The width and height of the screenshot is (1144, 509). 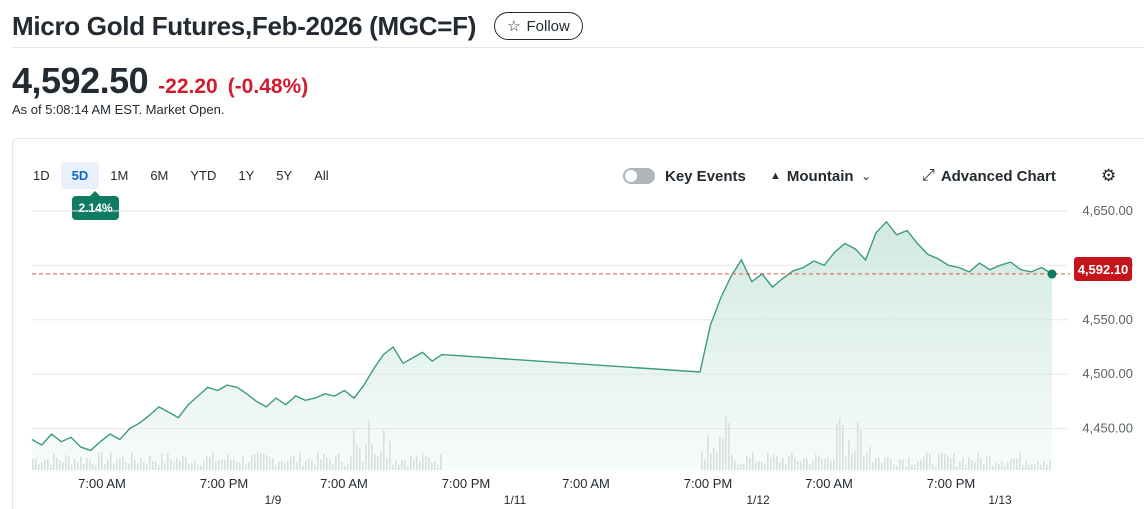 I want to click on gear-icon: ⚙, so click(x=1109, y=175).